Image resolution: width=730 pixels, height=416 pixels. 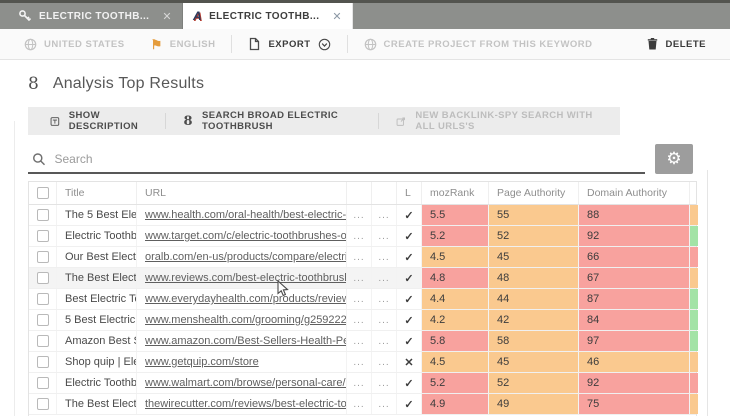 I want to click on new-backlink-spy-button: NEW BACKLINK-SPY SEARCH WITH ALL URLS'S, so click(x=497, y=121).